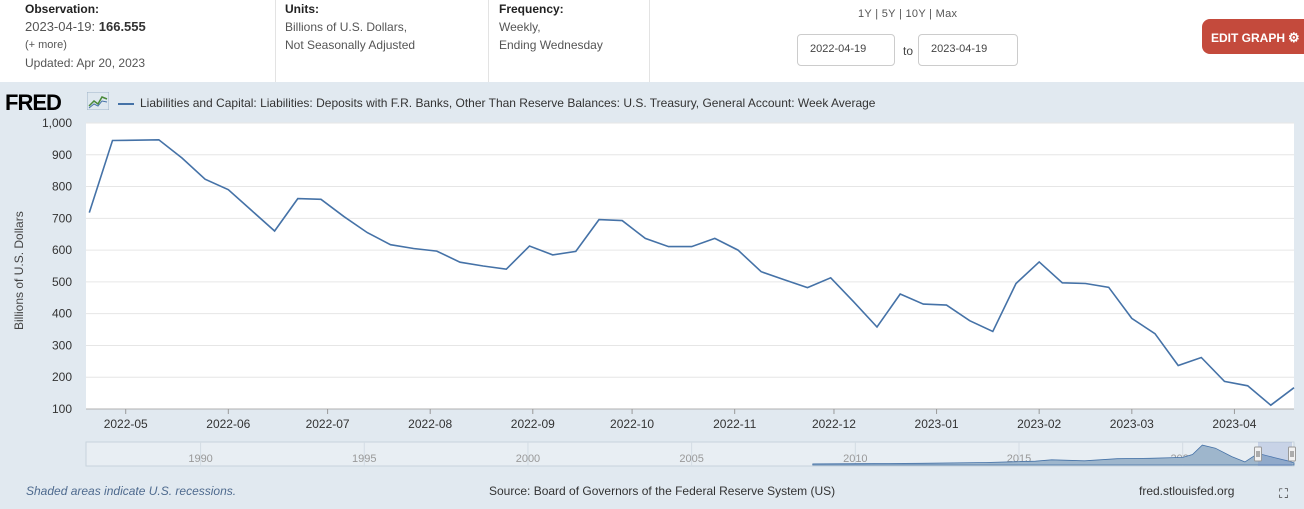 Image resolution: width=1304 pixels, height=509 pixels. What do you see at coordinates (126, 103) in the screenshot?
I see `legend-swatch` at bounding box center [126, 103].